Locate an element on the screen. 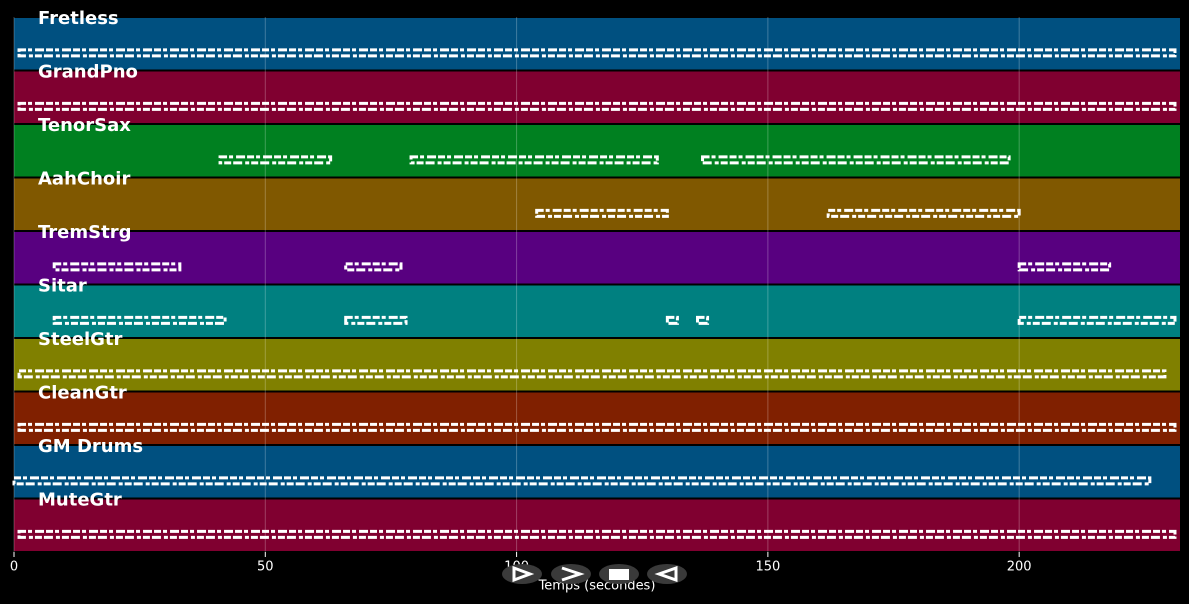 The width and height of the screenshot is (1189, 604). track-name: Sitar is located at coordinates (62, 286).